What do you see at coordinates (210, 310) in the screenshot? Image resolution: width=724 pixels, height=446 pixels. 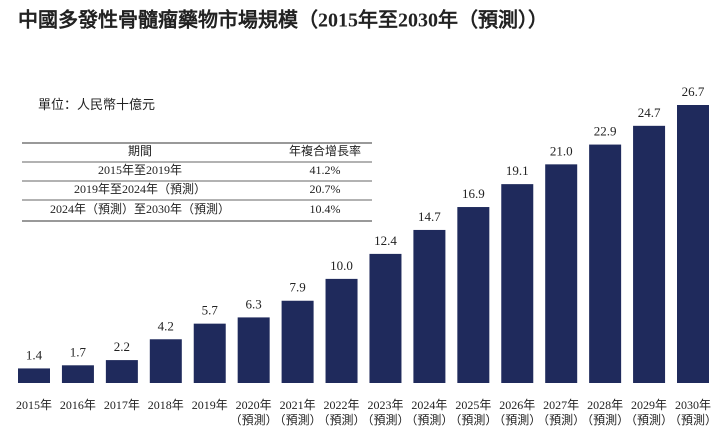 I see `value-label: 5.7` at bounding box center [210, 310].